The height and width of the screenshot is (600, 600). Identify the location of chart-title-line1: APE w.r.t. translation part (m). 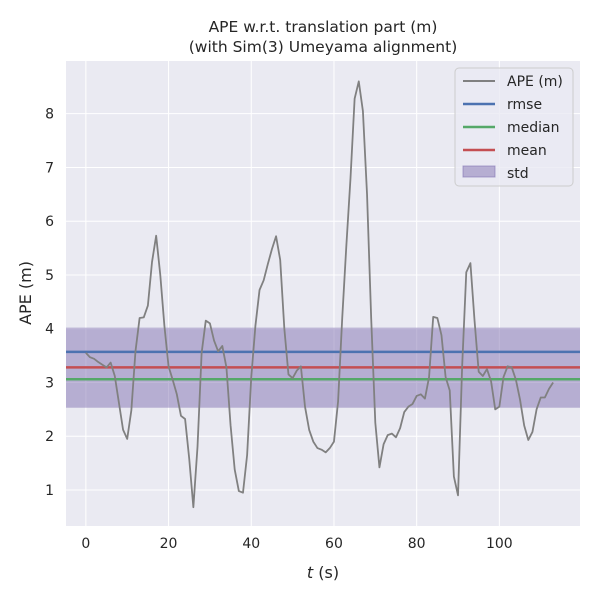
(323, 27).